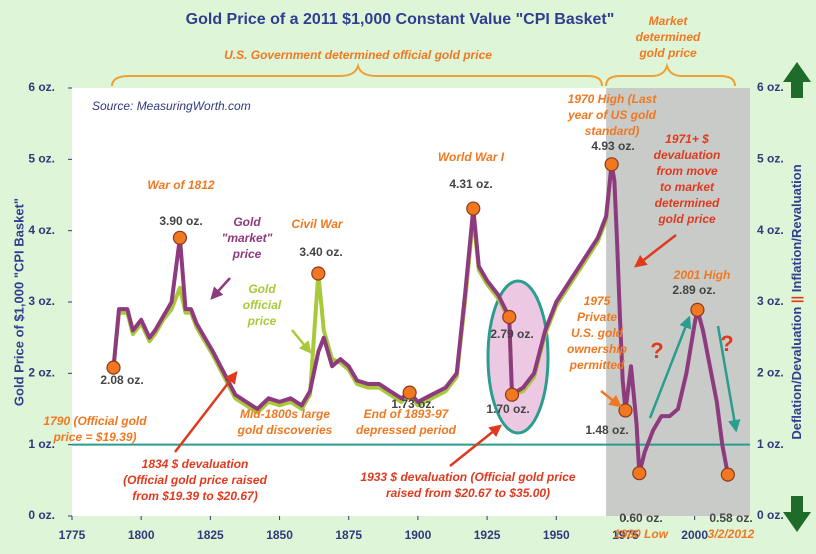 The width and height of the screenshot is (816, 554). What do you see at coordinates (694, 535) in the screenshot?
I see `x-tick-label: 2000` at bounding box center [694, 535].